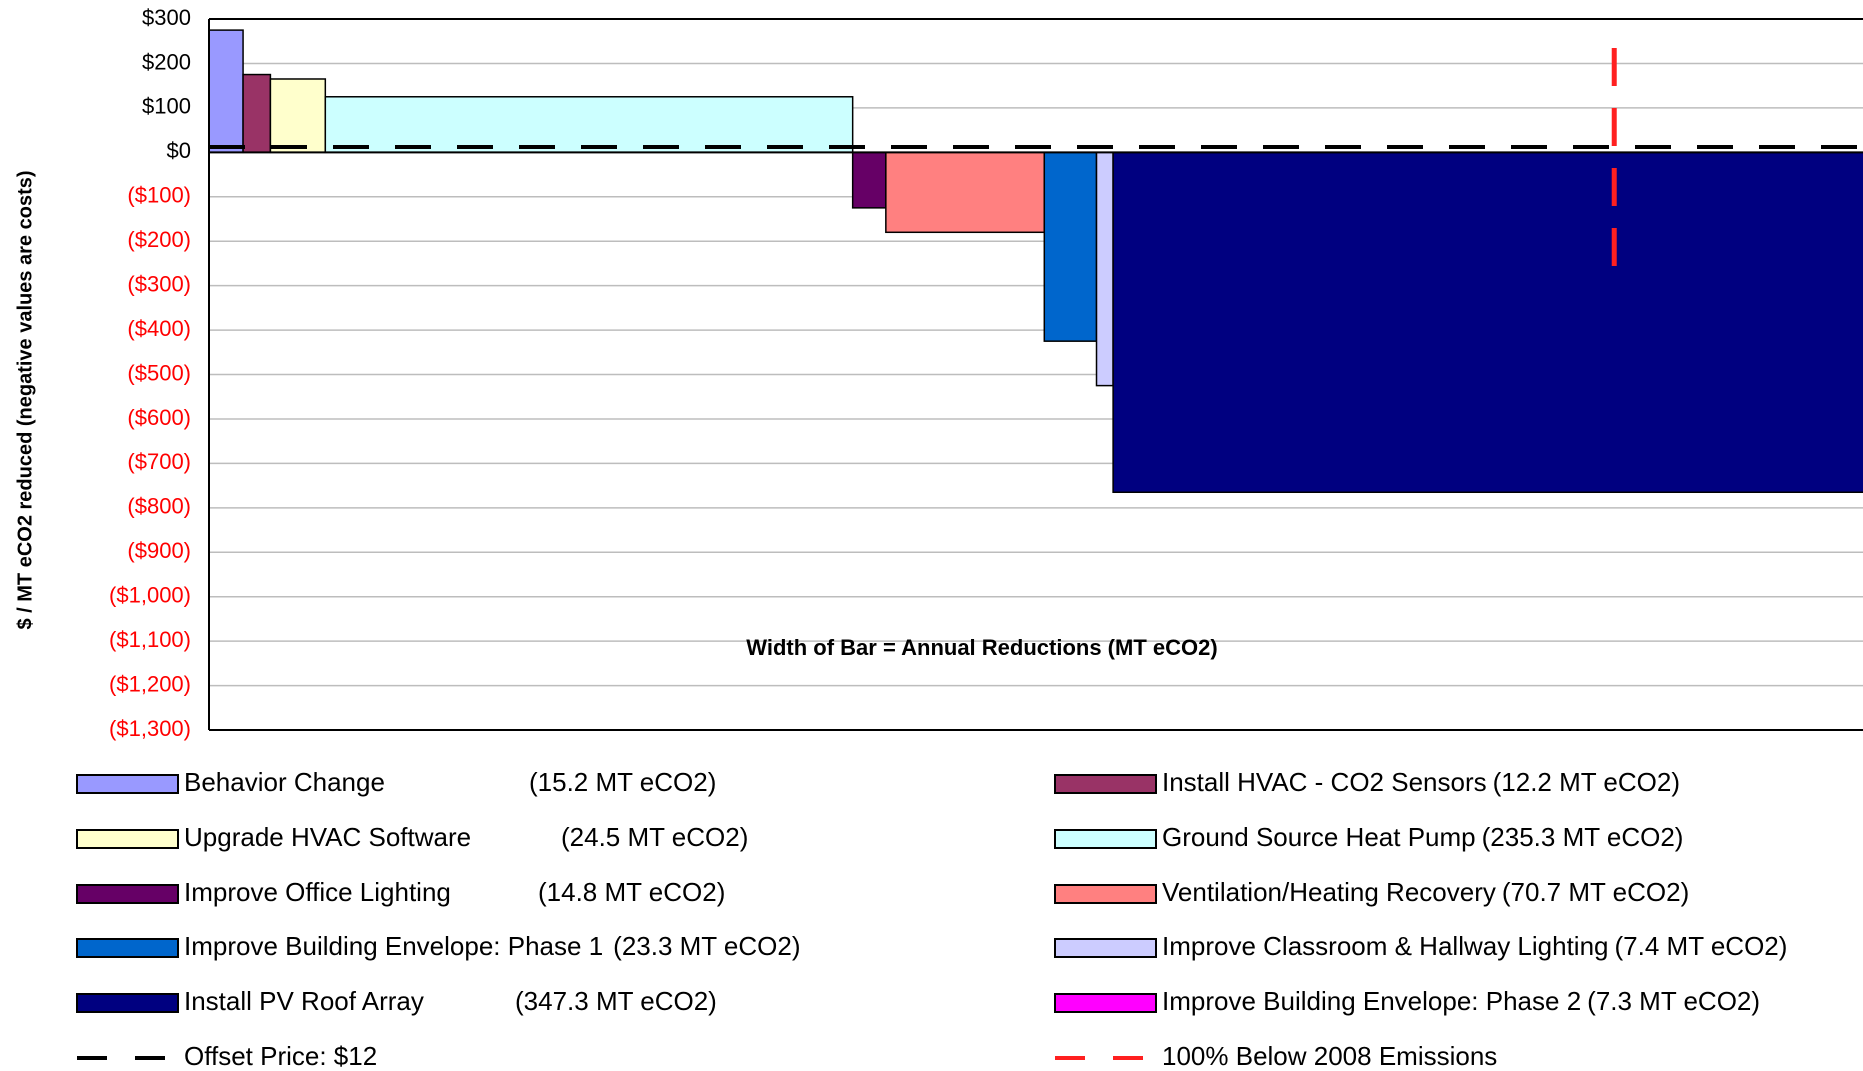 The image size is (1863, 1071). I want to click on y-tick-label: ($1,200), so click(150, 683).